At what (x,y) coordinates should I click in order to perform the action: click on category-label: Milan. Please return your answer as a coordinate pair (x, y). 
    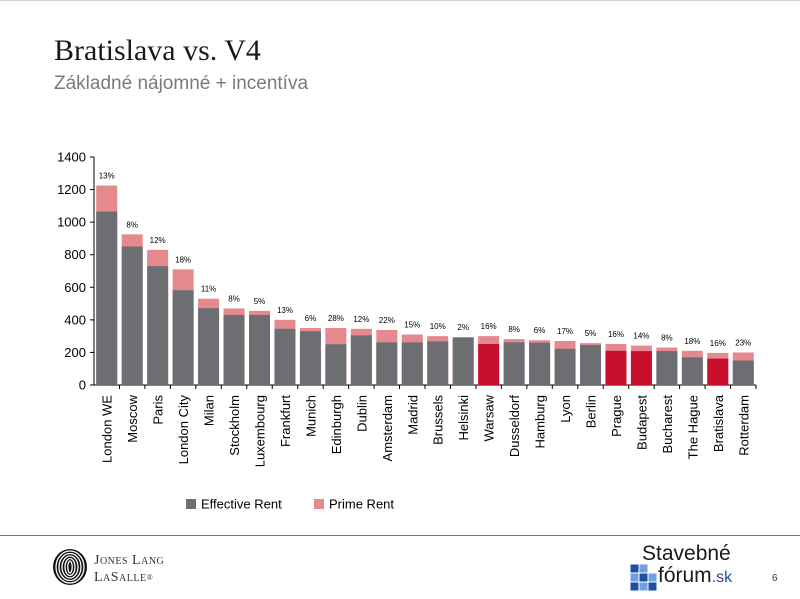
    Looking at the image, I should click on (209, 410).